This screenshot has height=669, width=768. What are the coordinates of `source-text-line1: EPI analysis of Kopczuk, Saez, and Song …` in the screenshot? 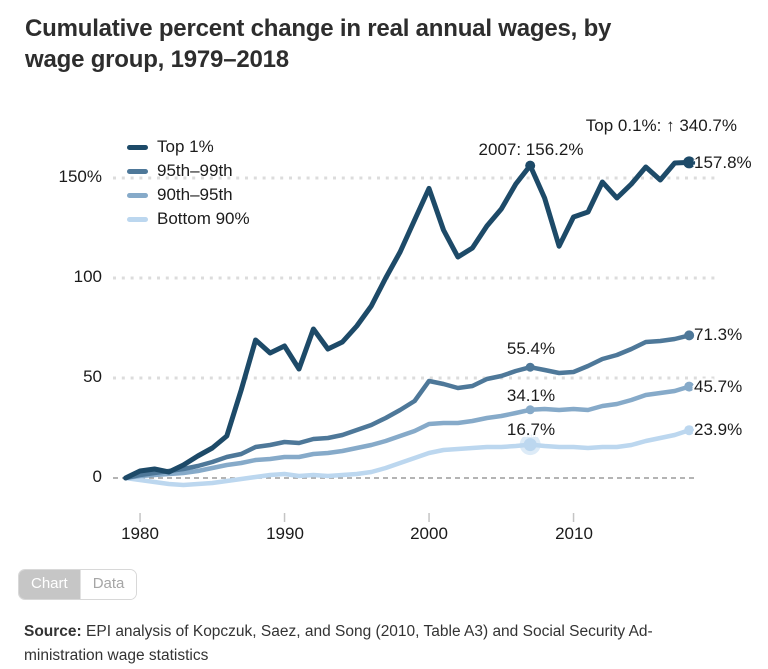 It's located at (367, 631).